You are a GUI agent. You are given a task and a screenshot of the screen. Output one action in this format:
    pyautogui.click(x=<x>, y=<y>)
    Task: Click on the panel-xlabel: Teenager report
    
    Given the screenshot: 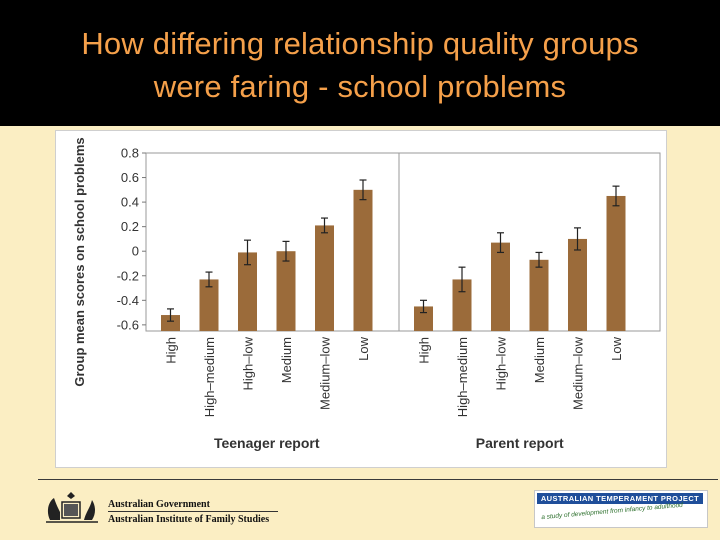 What is the action you would take?
    pyautogui.click(x=267, y=443)
    